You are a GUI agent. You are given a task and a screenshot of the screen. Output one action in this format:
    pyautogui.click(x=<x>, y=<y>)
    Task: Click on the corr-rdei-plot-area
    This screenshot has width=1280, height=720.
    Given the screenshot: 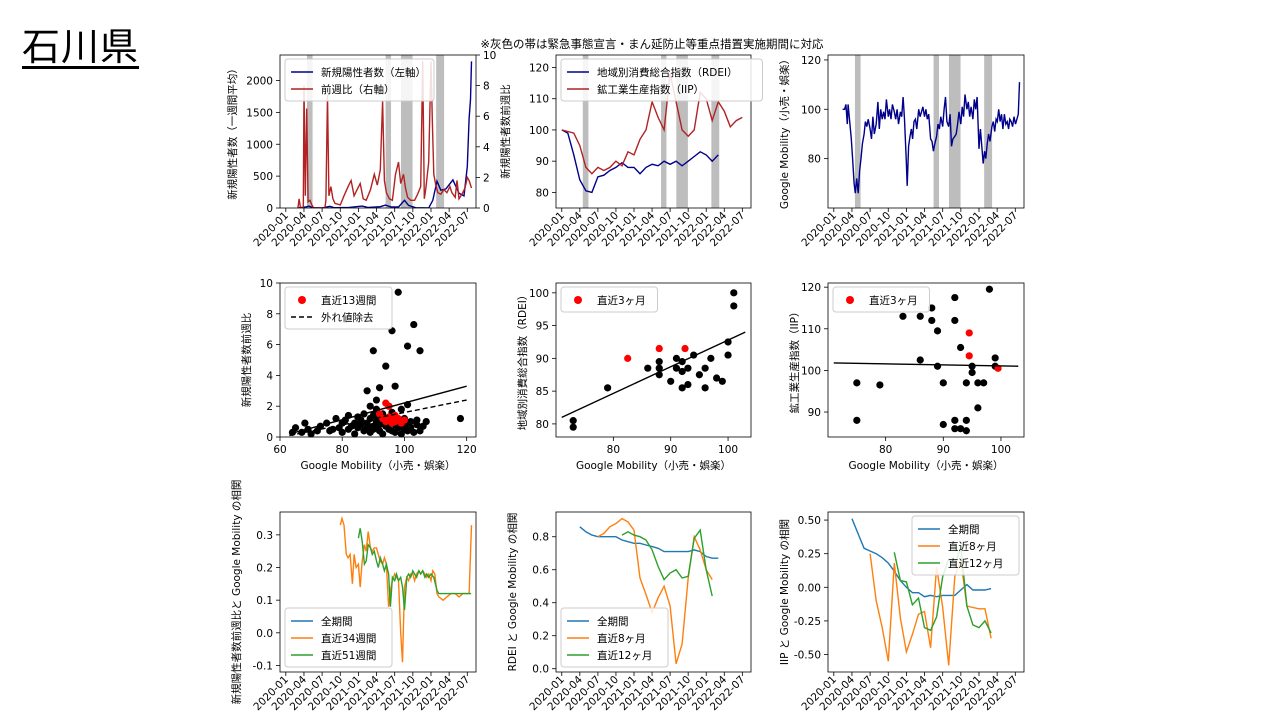 What is the action you would take?
    pyautogui.click(x=649, y=591)
    